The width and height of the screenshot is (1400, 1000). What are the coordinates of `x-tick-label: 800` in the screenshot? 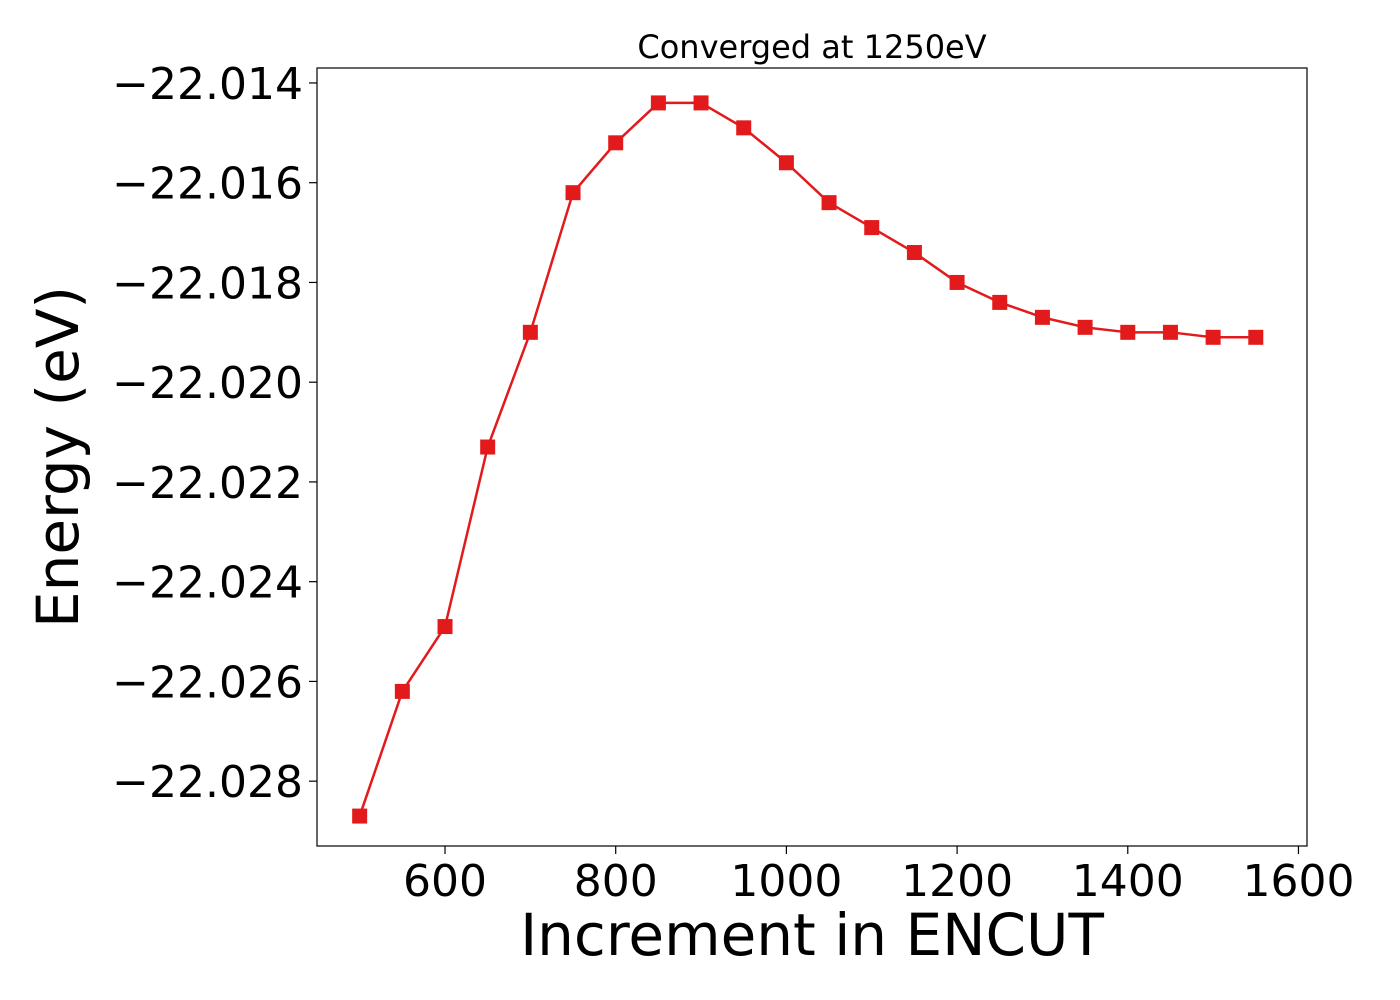 It's located at (616, 881).